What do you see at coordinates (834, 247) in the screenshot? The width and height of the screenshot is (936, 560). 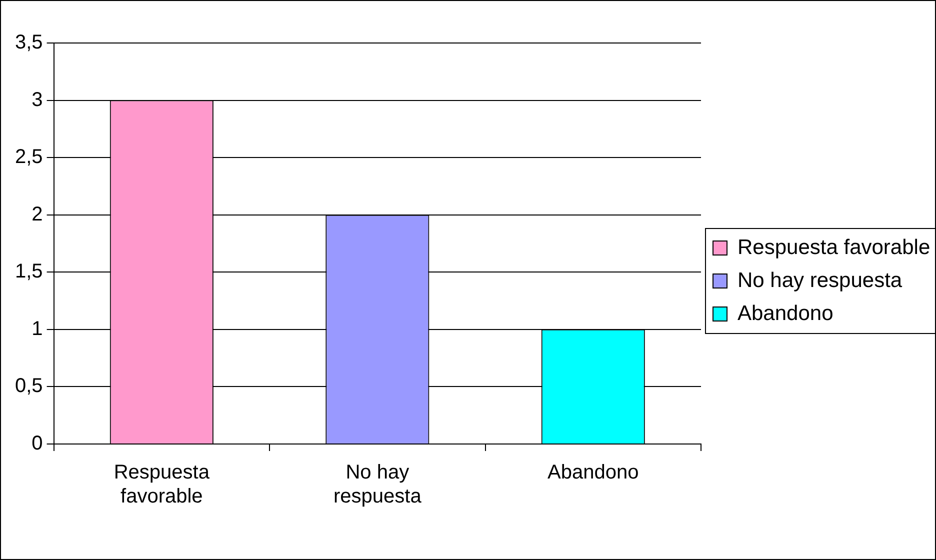 I see `legend-label: Respuesta favorable` at bounding box center [834, 247].